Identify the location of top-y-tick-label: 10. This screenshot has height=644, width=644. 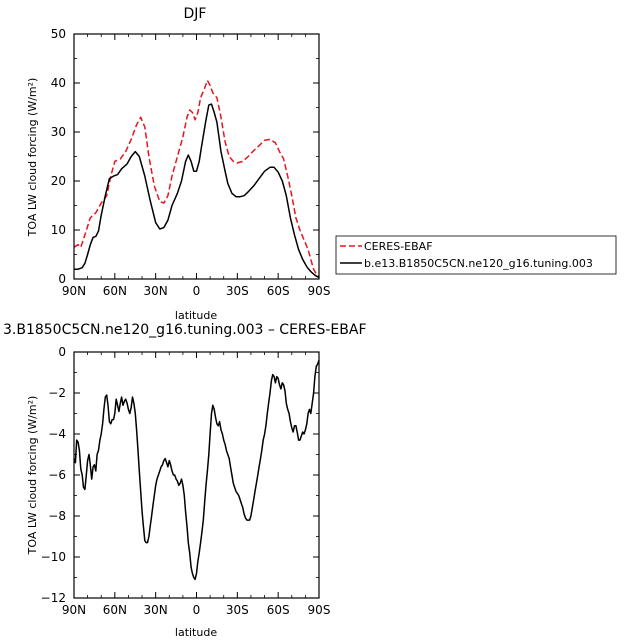
(58, 230).